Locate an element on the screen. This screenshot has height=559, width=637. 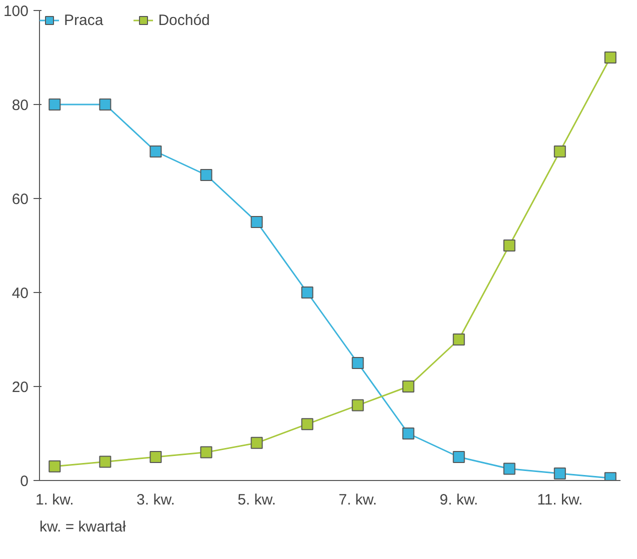
y-tick-label: 40 is located at coordinates (20, 293).